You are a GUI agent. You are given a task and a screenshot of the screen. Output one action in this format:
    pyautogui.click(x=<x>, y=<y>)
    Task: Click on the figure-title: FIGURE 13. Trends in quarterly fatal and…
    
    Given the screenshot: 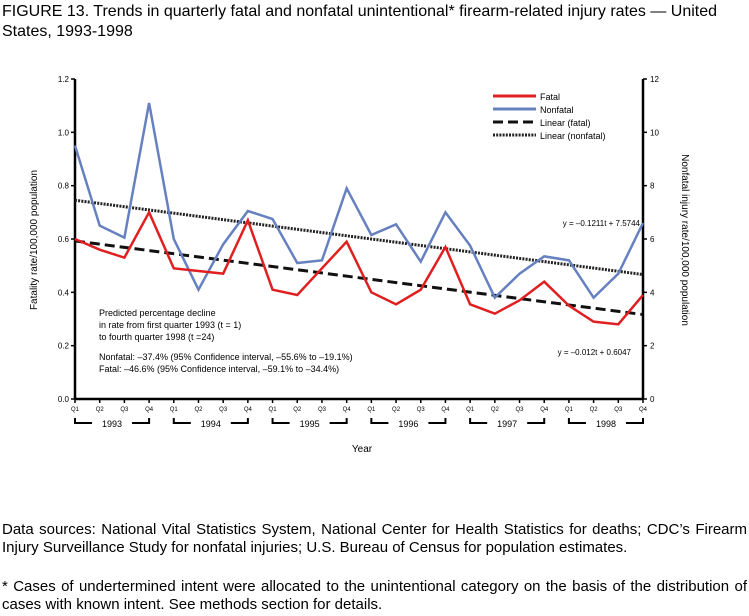 What is the action you would take?
    pyautogui.click(x=360, y=21)
    